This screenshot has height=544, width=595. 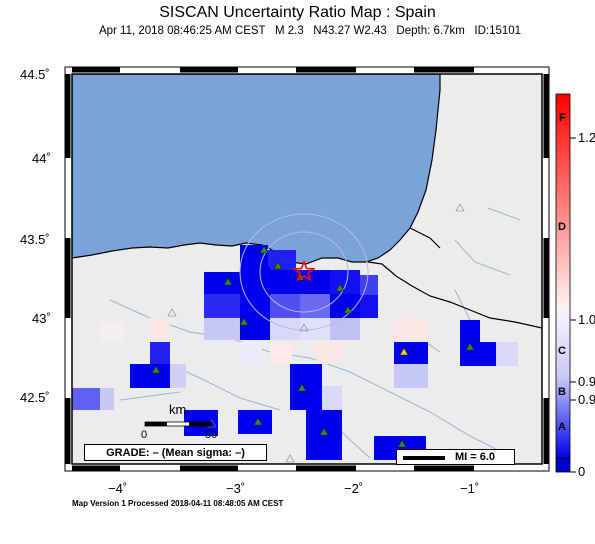 What do you see at coordinates (35, 239) in the screenshot?
I see `y-tick-label: 43.5˚` at bounding box center [35, 239].